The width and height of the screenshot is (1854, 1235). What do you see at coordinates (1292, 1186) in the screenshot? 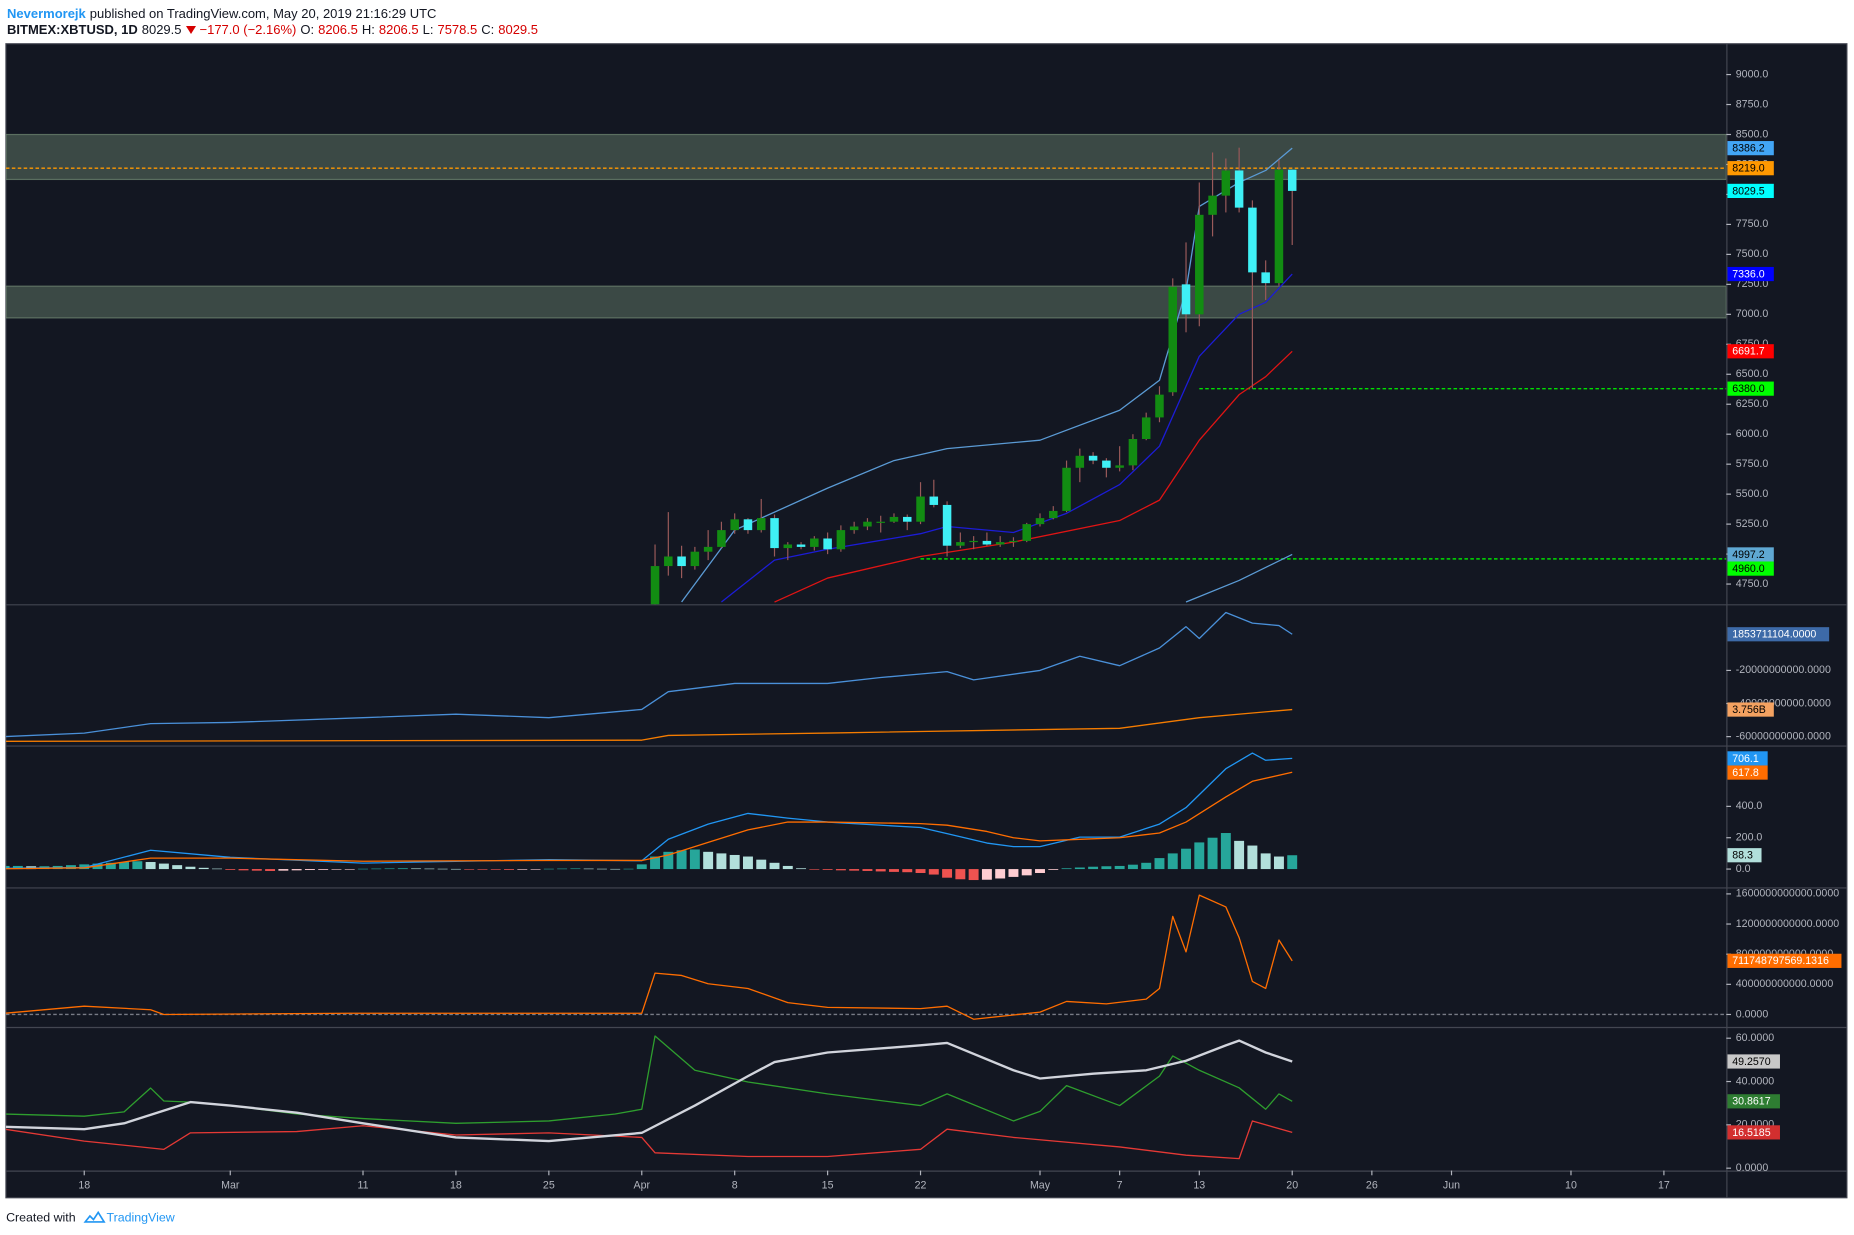
I see `x-tick-label: 20` at bounding box center [1292, 1186].